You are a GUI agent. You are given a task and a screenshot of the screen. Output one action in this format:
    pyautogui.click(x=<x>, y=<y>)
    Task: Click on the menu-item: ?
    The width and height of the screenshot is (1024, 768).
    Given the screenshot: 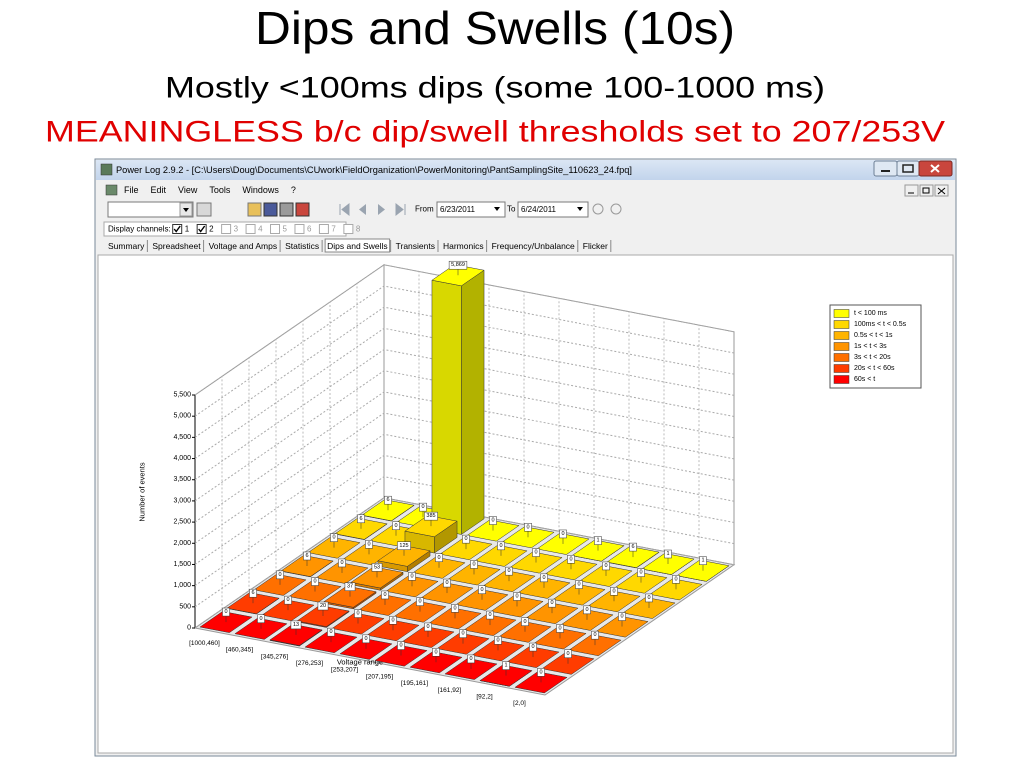 What is the action you would take?
    pyautogui.click(x=293, y=190)
    